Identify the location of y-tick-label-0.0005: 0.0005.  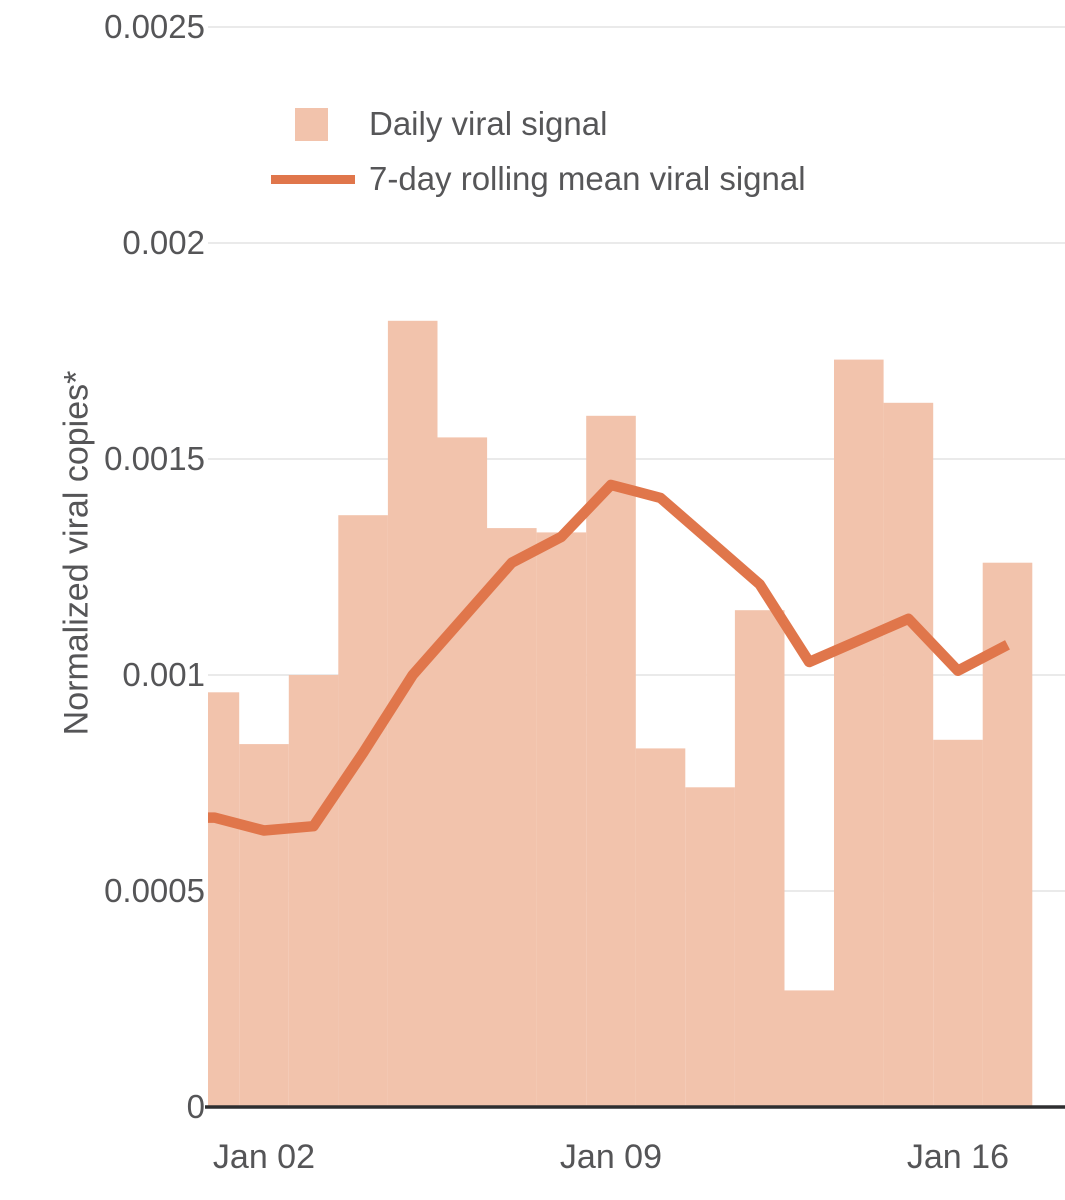
(154, 890).